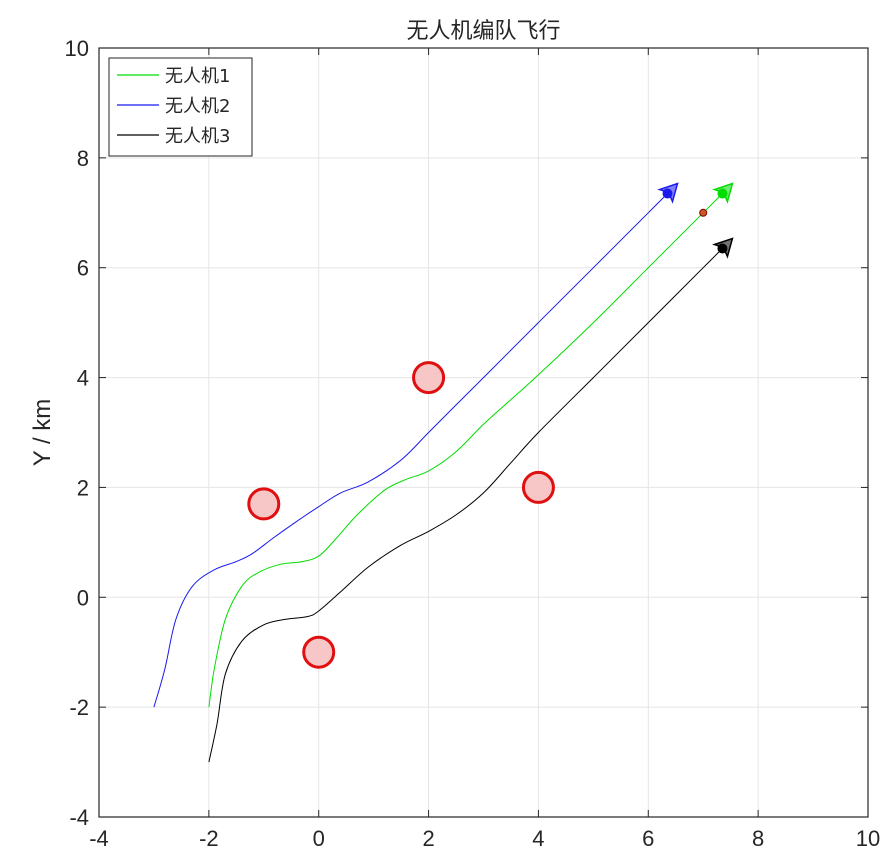  Describe the element at coordinates (483, 31) in the screenshot. I see `chart-title: 无人机编队飞行` at that location.